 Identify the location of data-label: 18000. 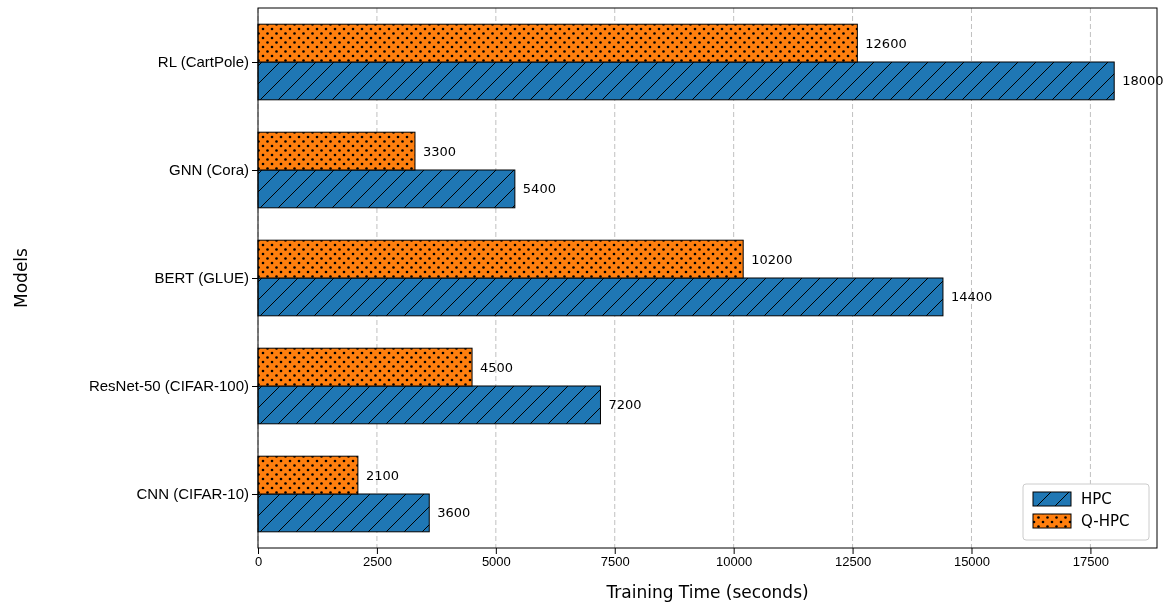
(1143, 81).